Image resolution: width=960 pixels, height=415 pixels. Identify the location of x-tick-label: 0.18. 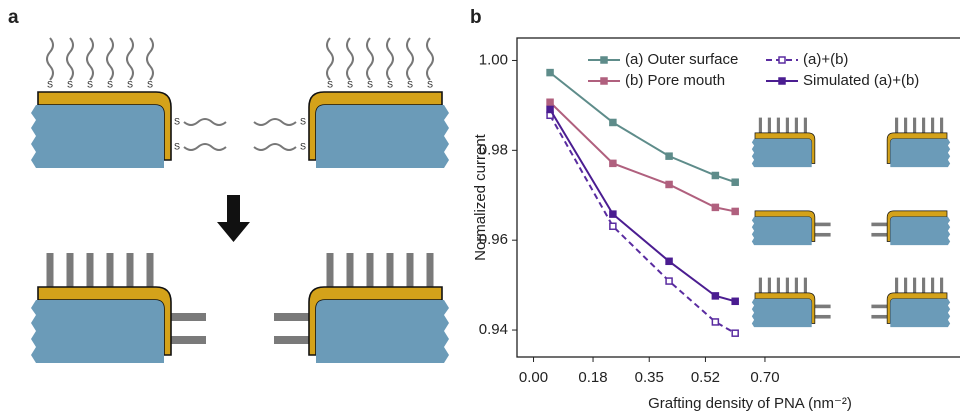
(592, 377).